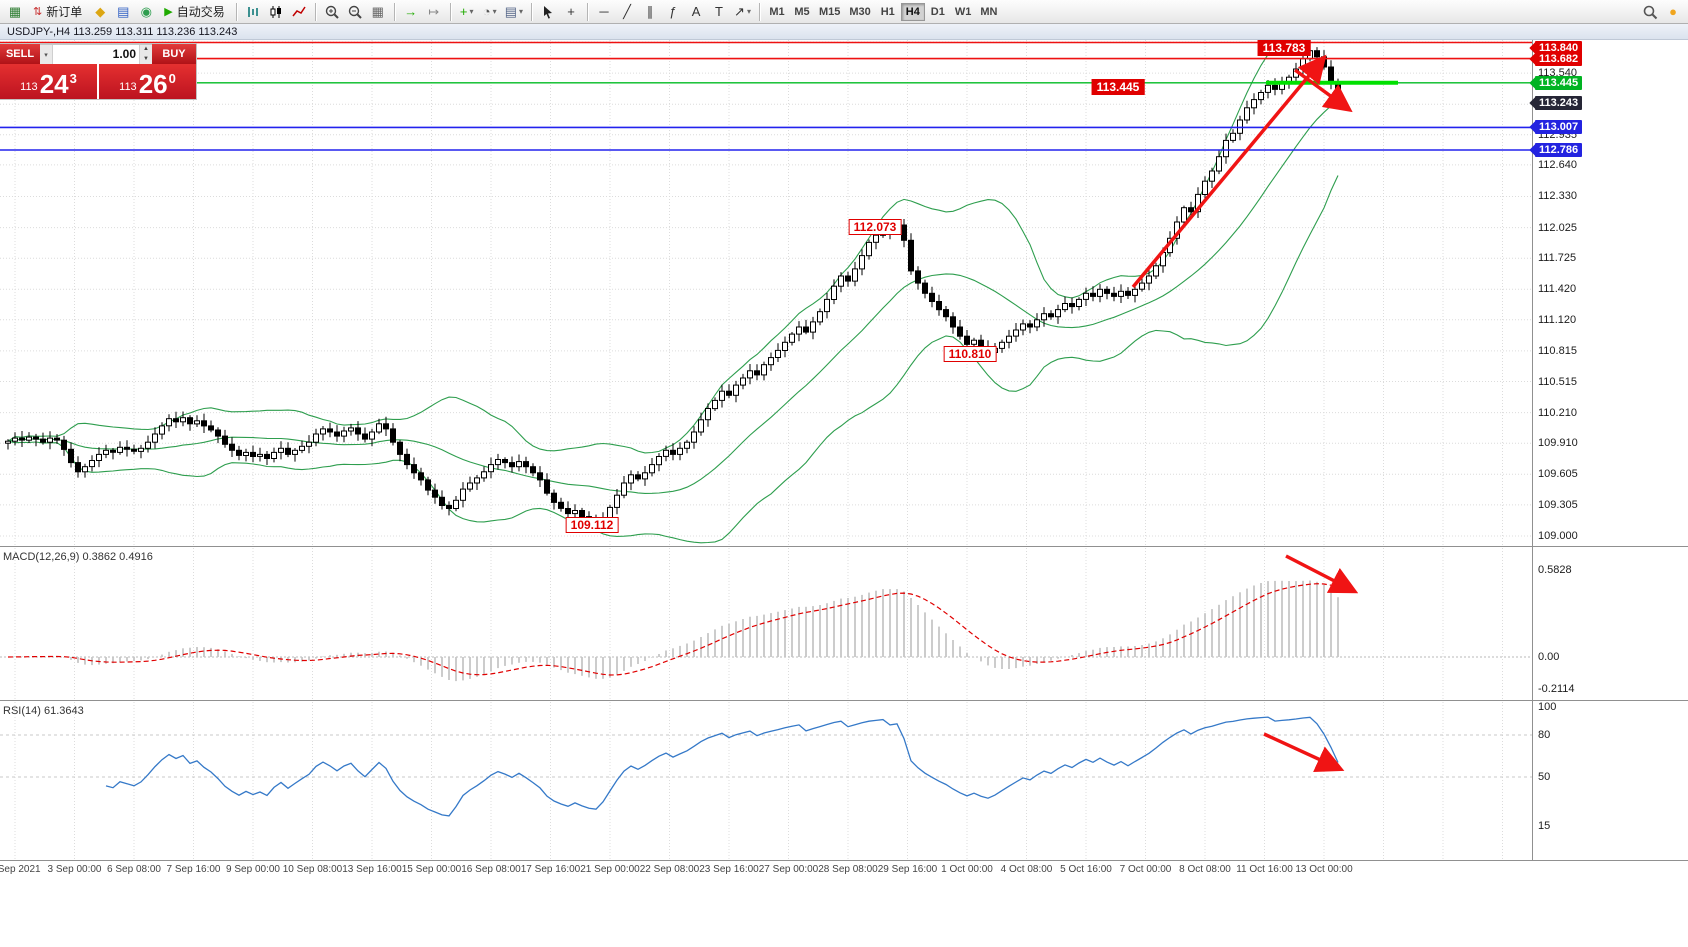 Image resolution: width=1688 pixels, height=947 pixels. I want to click on zoom-out-icon, so click(355, 12).